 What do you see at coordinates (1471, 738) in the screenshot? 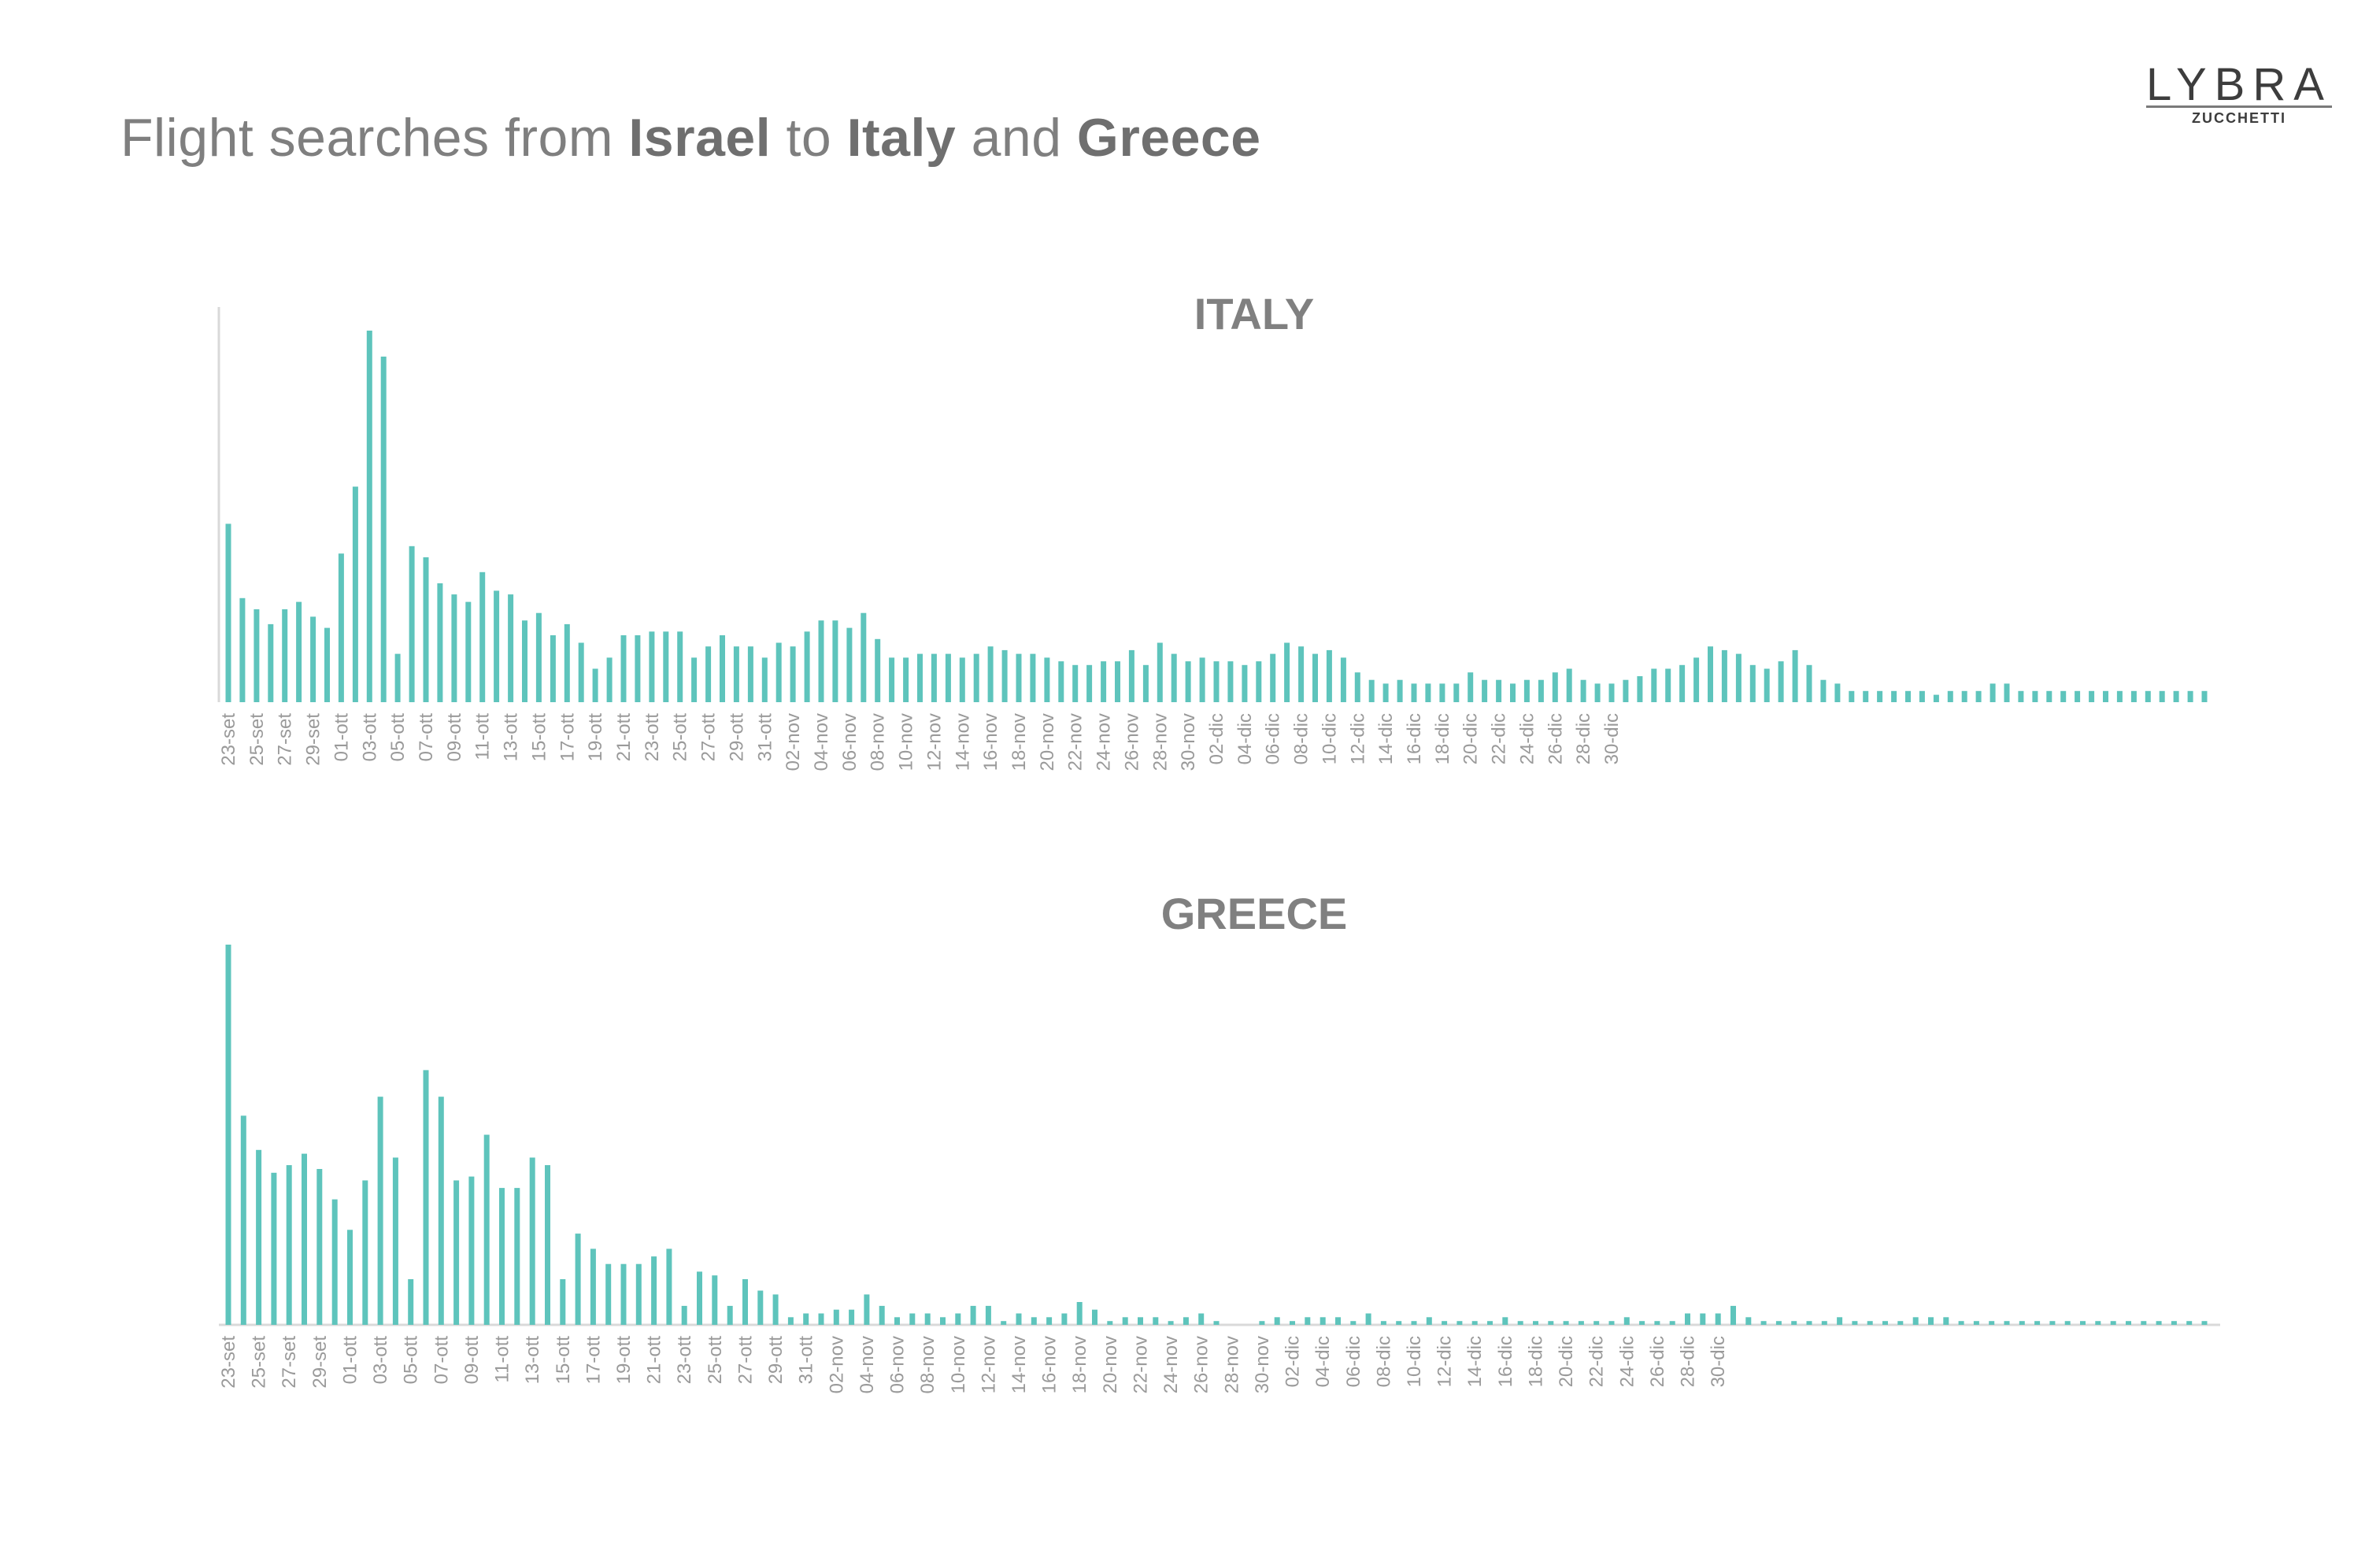
I see `italy-x-tick-label: 20-dic` at bounding box center [1471, 738].